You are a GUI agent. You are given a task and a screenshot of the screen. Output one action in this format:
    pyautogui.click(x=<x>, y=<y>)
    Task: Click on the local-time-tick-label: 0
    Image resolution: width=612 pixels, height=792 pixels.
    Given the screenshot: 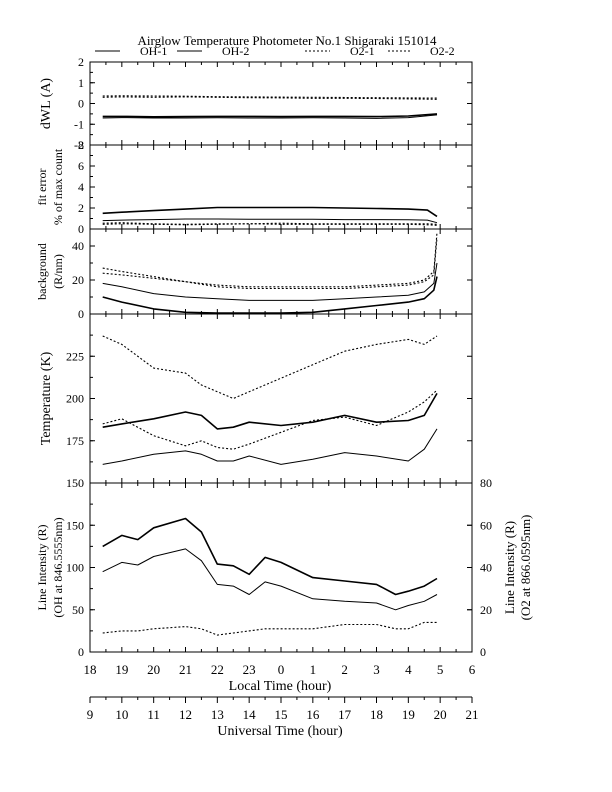 What is the action you would take?
    pyautogui.click(x=281, y=669)
    